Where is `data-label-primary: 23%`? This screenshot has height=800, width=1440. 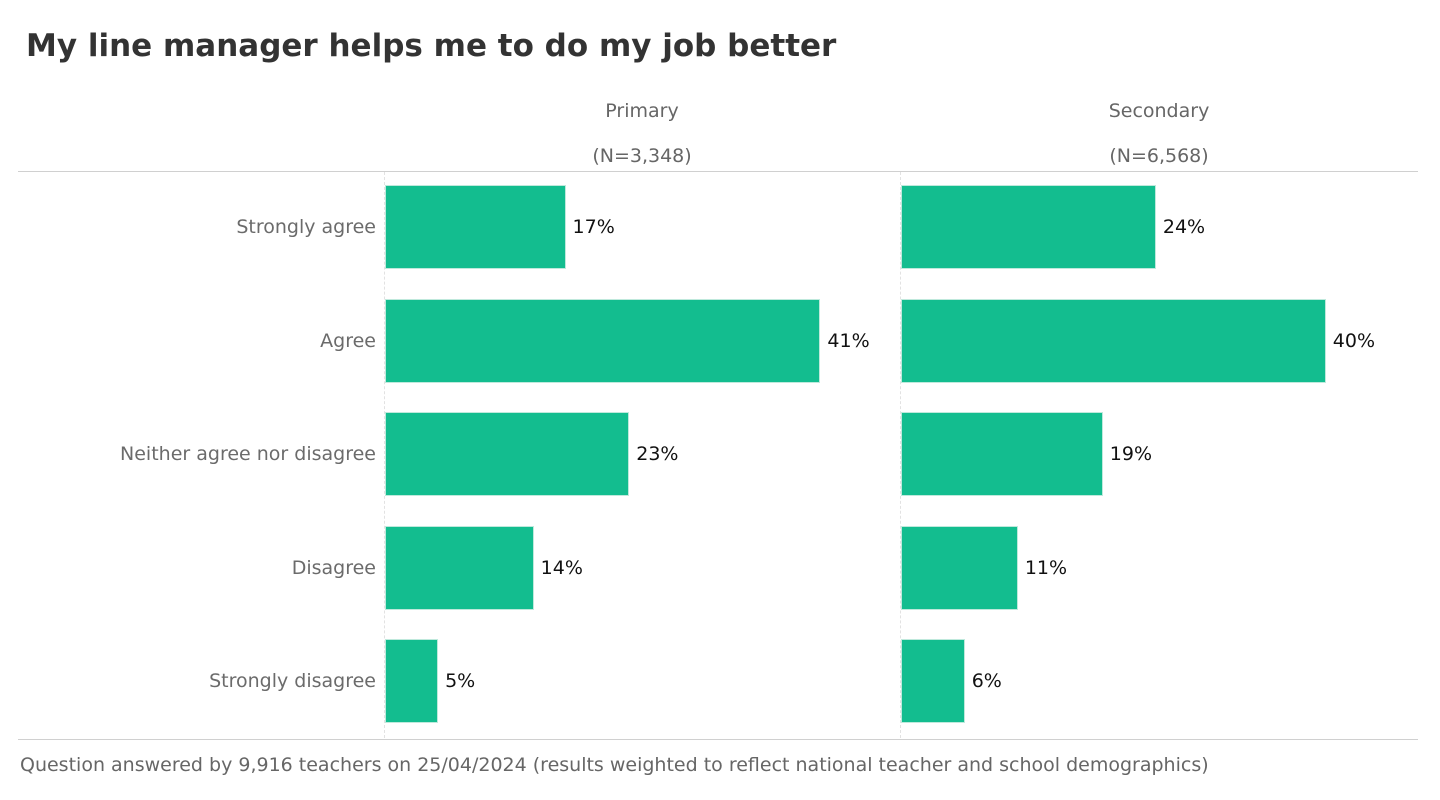 data-label-primary: 23% is located at coordinates (657, 454).